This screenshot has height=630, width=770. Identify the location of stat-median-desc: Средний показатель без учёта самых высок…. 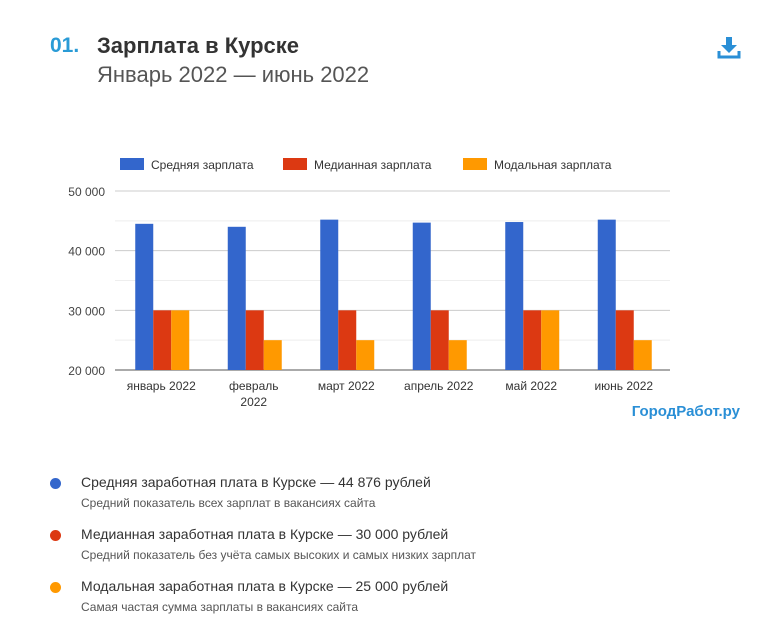
(279, 555).